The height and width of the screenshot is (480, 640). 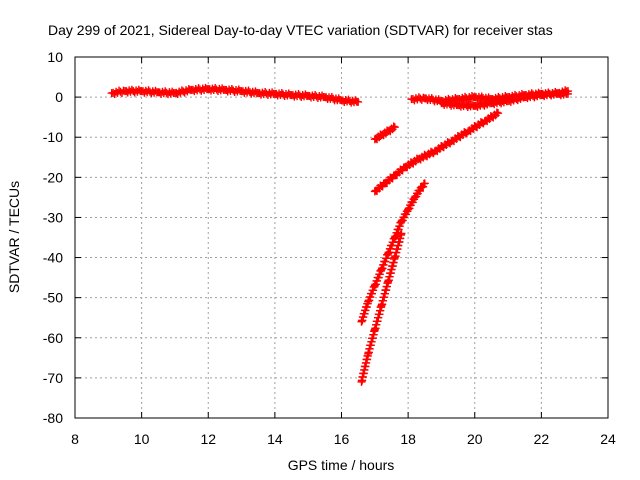 What do you see at coordinates (53, 298) in the screenshot?
I see `y-tick-label: -50` at bounding box center [53, 298].